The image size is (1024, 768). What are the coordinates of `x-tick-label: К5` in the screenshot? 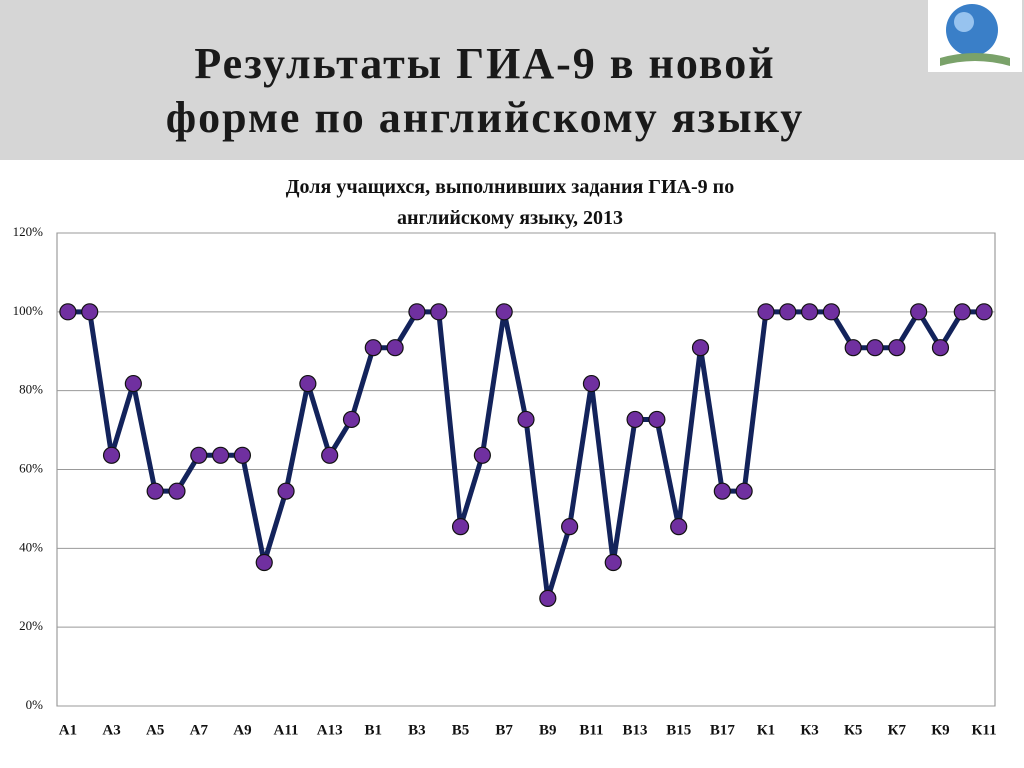 It's located at (853, 730).